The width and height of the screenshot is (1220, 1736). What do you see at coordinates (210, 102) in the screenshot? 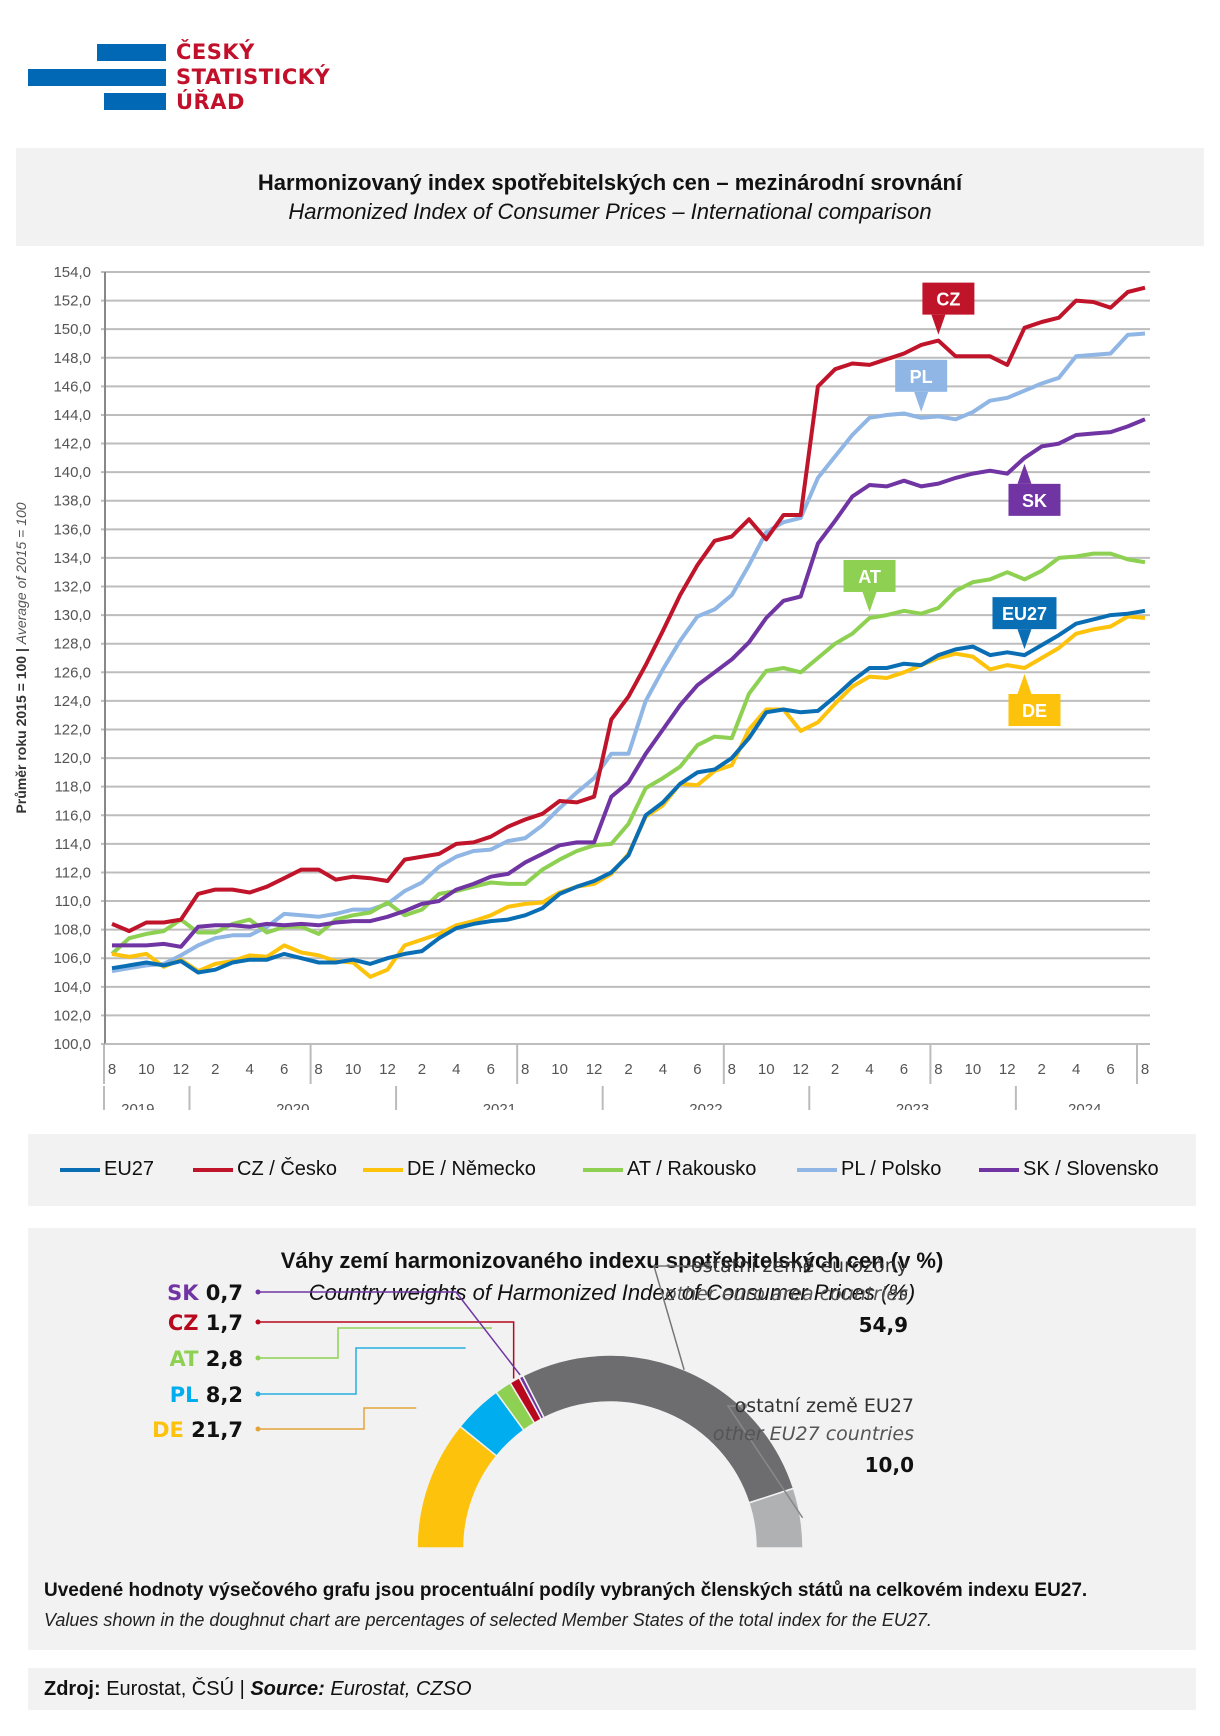
I see `logo-text-line-3: ÚŘAD` at bounding box center [210, 102].